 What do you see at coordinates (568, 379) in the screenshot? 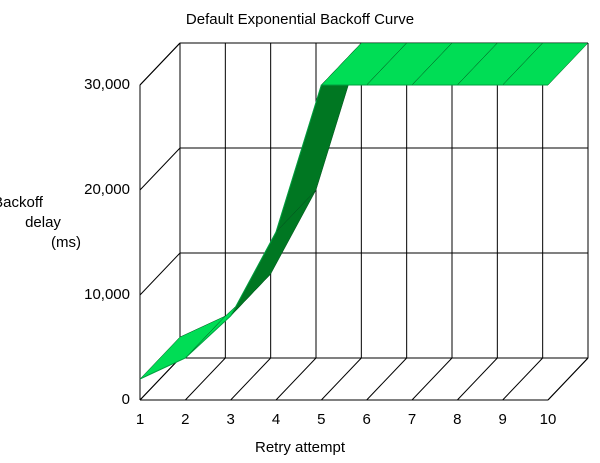
I see `floor-right` at bounding box center [568, 379].